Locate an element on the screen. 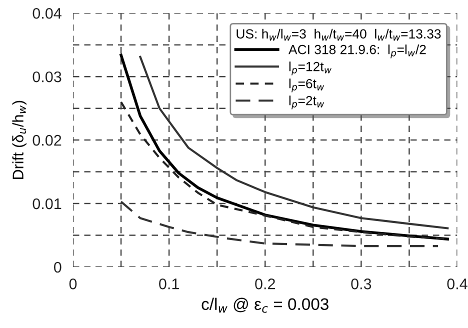 The image size is (468, 328). y-tick-label: 0.03 is located at coordinates (47, 76).